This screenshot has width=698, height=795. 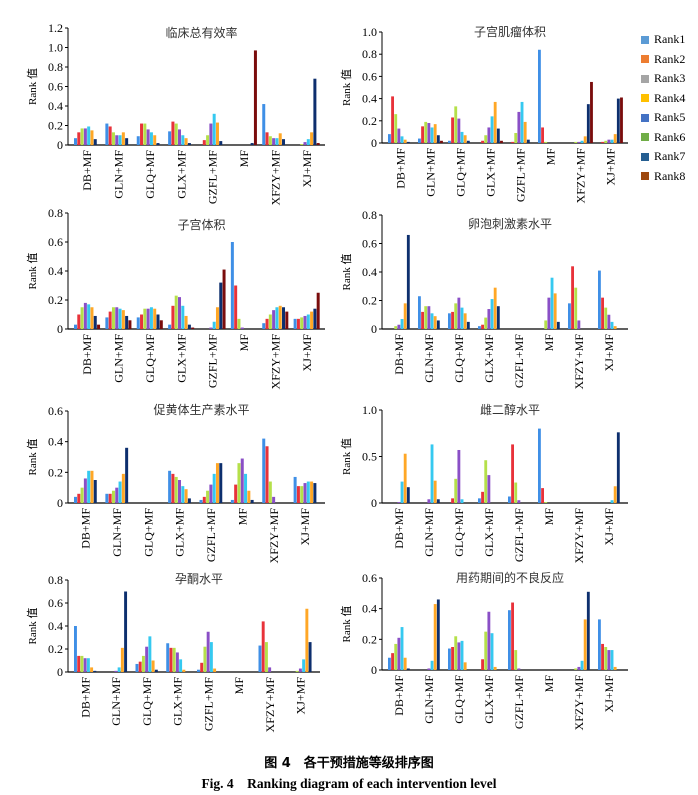 What do you see at coordinates (110, 135) in the screenshot?
I see `bar-rank2-gln-mf` at bounding box center [110, 135].